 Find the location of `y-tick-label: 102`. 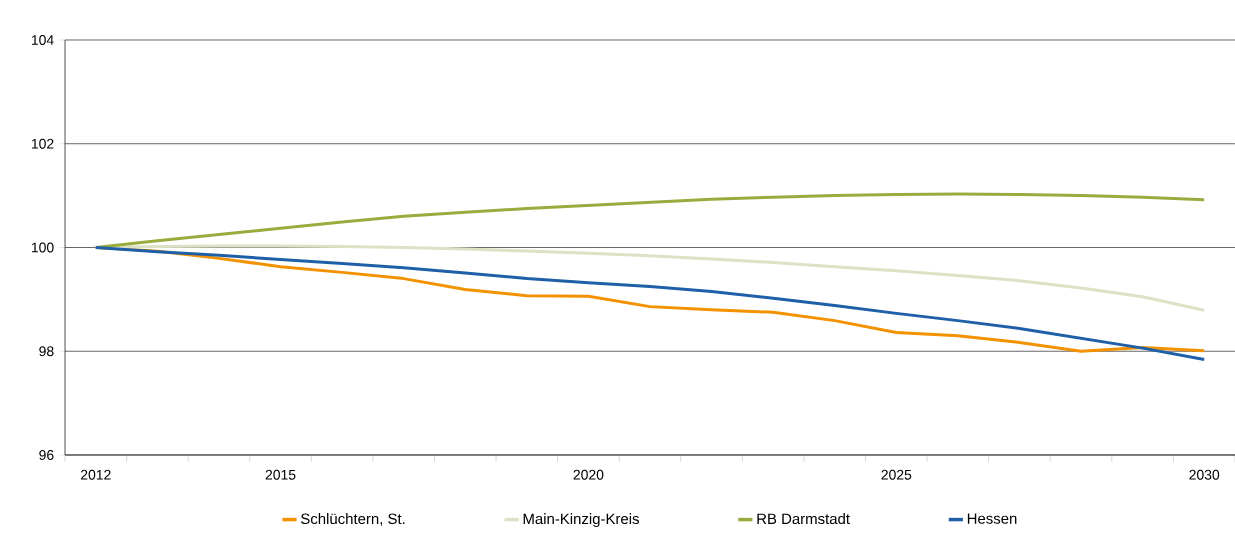

y-tick-label: 102 is located at coordinates (42, 143).